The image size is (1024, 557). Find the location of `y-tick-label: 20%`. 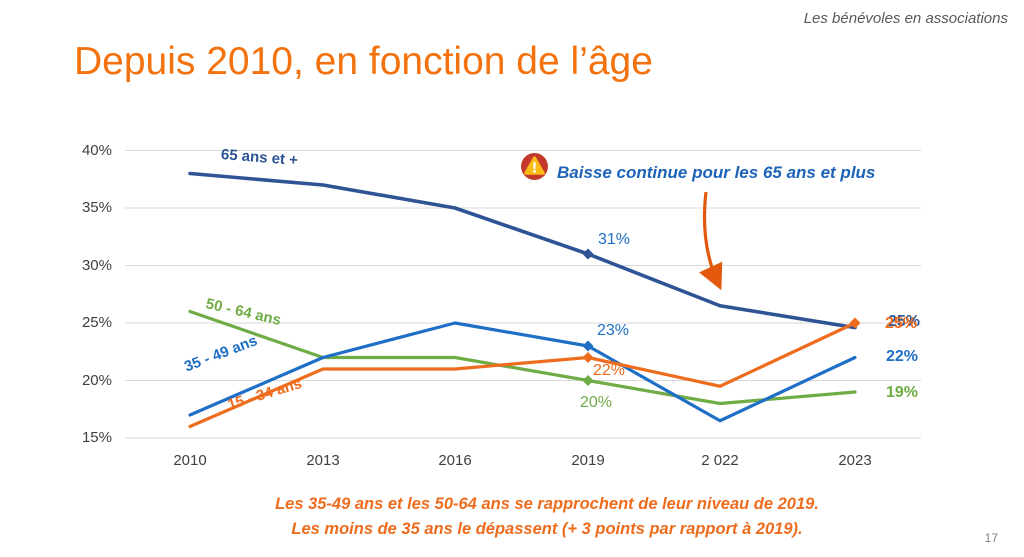

y-tick-label: 20% is located at coordinates (96, 380).